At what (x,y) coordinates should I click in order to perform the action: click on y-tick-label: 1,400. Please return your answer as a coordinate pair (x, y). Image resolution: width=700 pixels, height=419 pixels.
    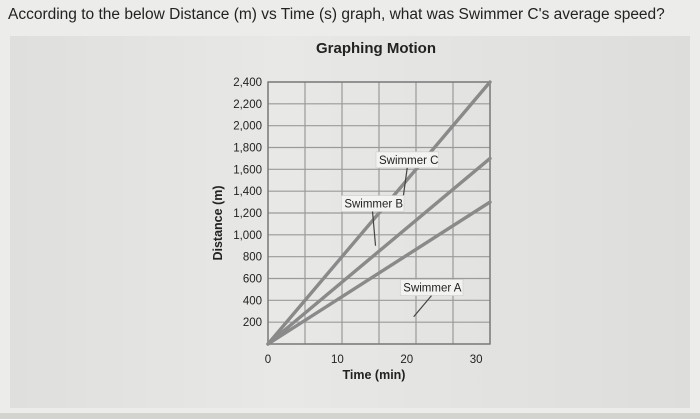
    Looking at the image, I should click on (247, 192).